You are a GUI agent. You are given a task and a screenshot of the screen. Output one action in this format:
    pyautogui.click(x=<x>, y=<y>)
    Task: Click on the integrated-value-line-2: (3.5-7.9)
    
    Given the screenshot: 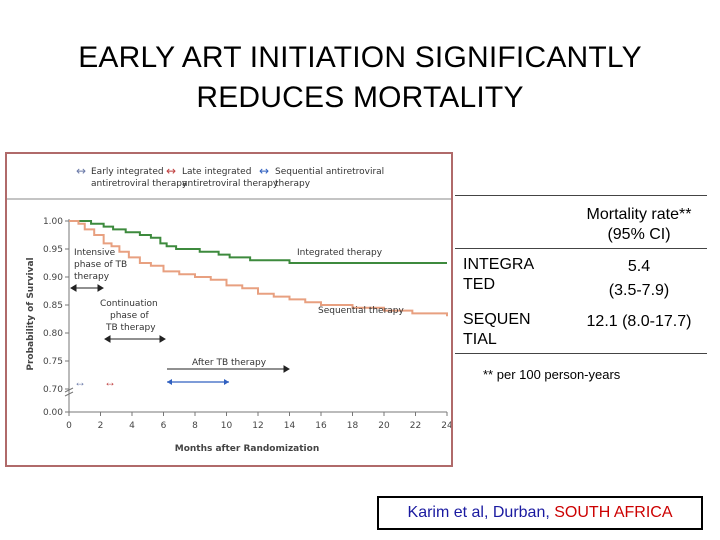 What is the action you would take?
    pyautogui.click(x=639, y=290)
    